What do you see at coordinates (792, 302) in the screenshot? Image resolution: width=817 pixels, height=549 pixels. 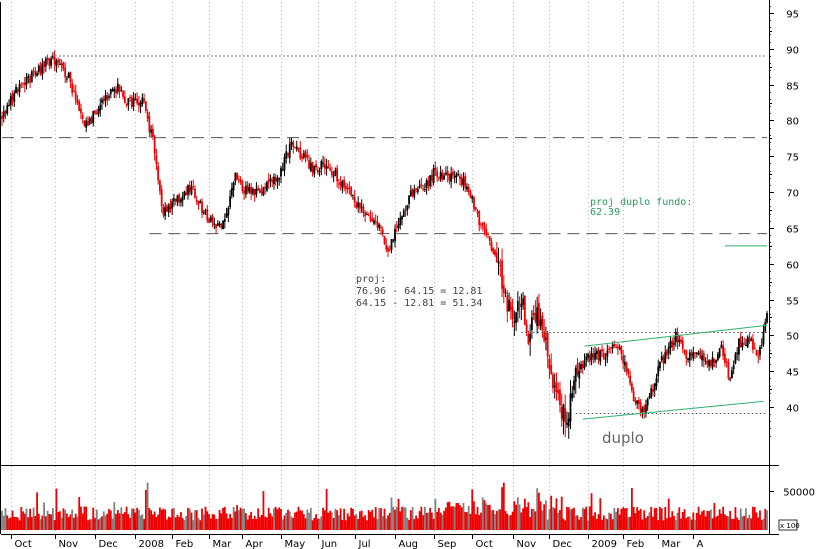 I see `y-tick-label: 55` at bounding box center [792, 302].